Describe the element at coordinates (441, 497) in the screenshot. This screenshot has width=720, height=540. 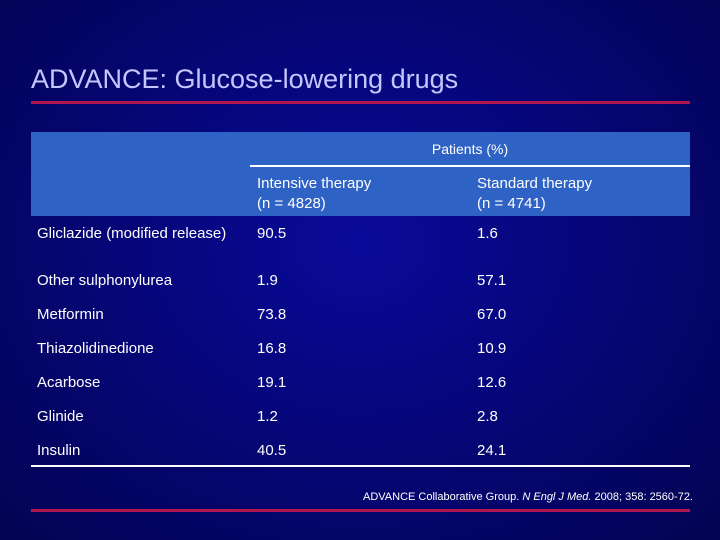
I see `citation-authors: ADVANCE Collaborative Group.` at that location.